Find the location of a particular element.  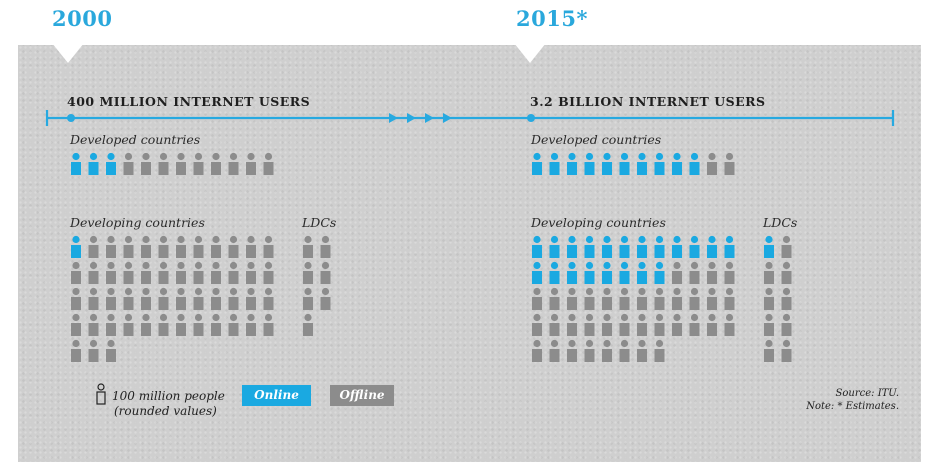

notch-2000 is located at coordinates (68, 53).